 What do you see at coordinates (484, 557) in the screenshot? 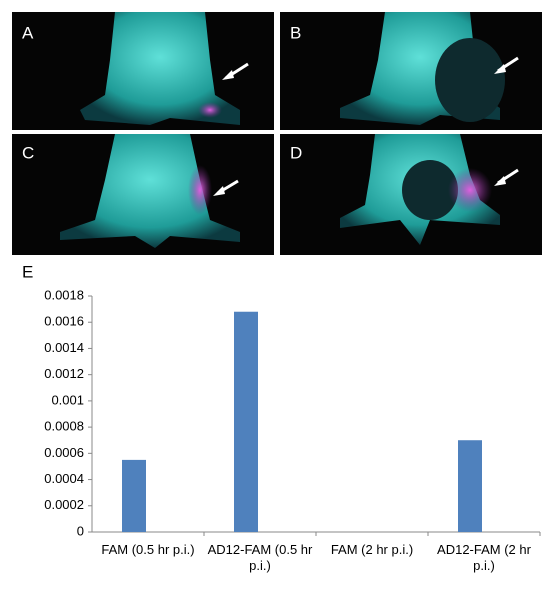
I see `x-tick-label: AD12-FAM (2 hr p.i.)` at bounding box center [484, 557].